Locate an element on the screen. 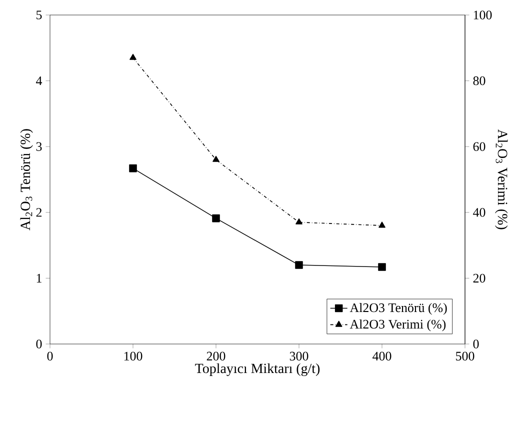  x-tick-label: 100 is located at coordinates (133, 356).